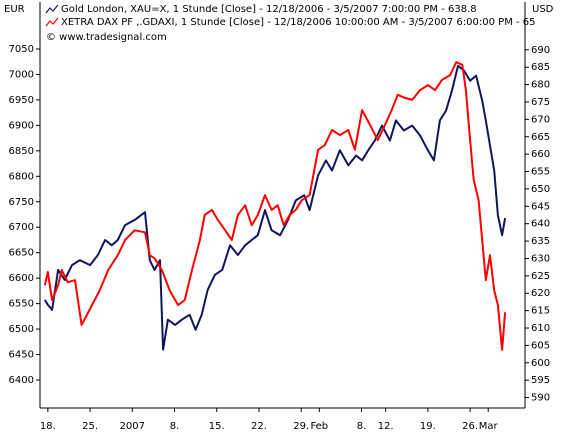 This screenshot has height=443, width=561. What do you see at coordinates (428, 426) in the screenshot?
I see `x-tick-label: 19.` at bounding box center [428, 426].